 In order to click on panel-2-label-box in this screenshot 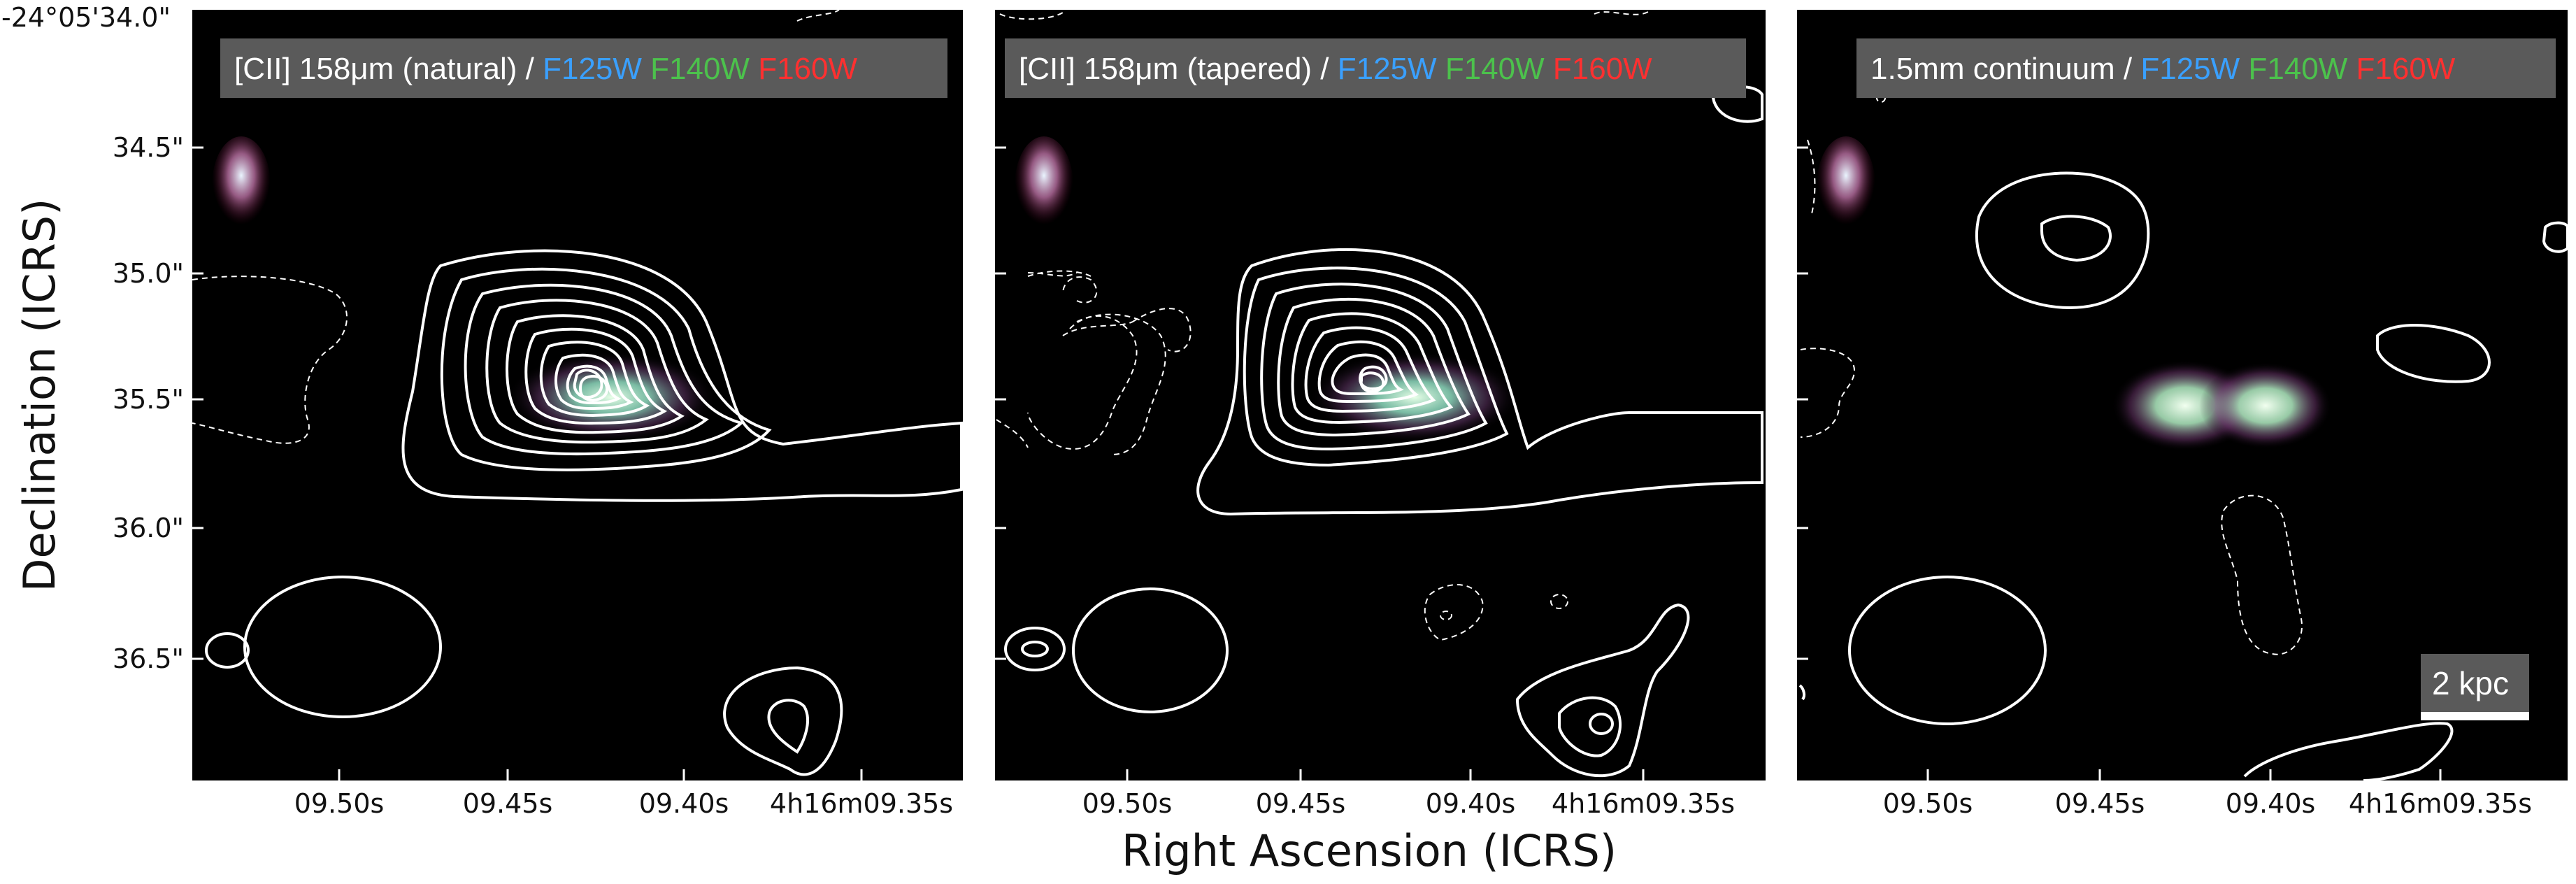, I will do `click(1375, 68)`.